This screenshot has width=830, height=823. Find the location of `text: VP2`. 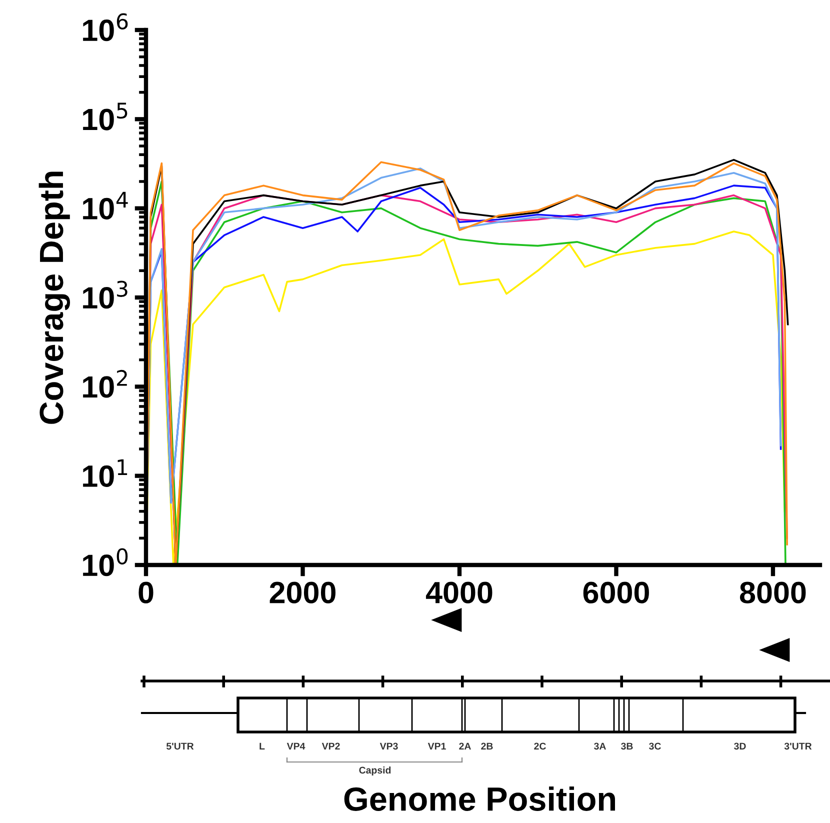

text: VP2 is located at coordinates (331, 746).